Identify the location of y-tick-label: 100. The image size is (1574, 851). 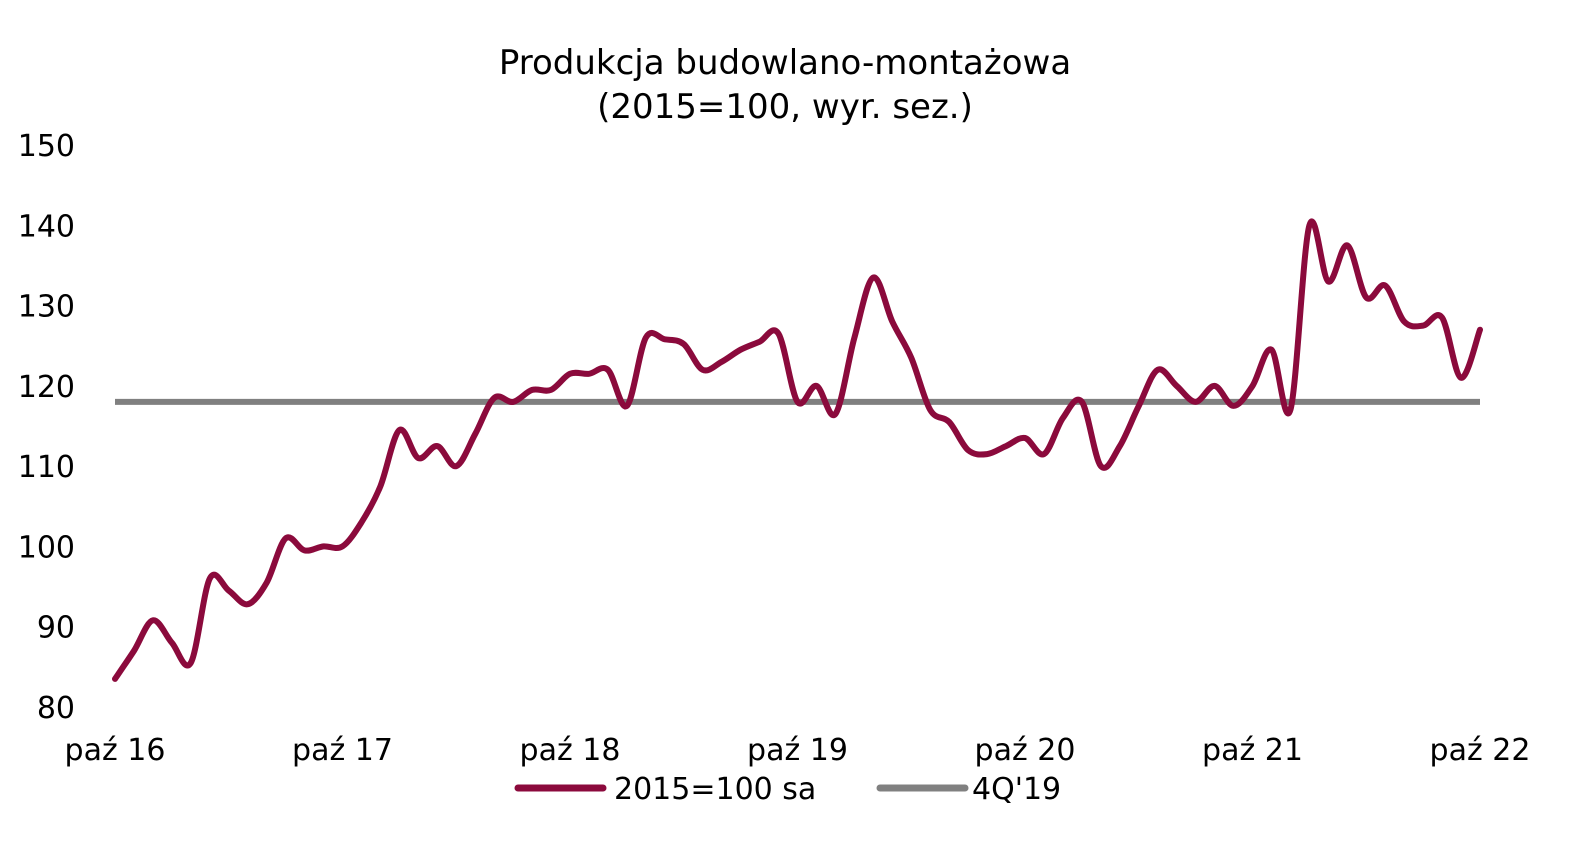
(46, 547).